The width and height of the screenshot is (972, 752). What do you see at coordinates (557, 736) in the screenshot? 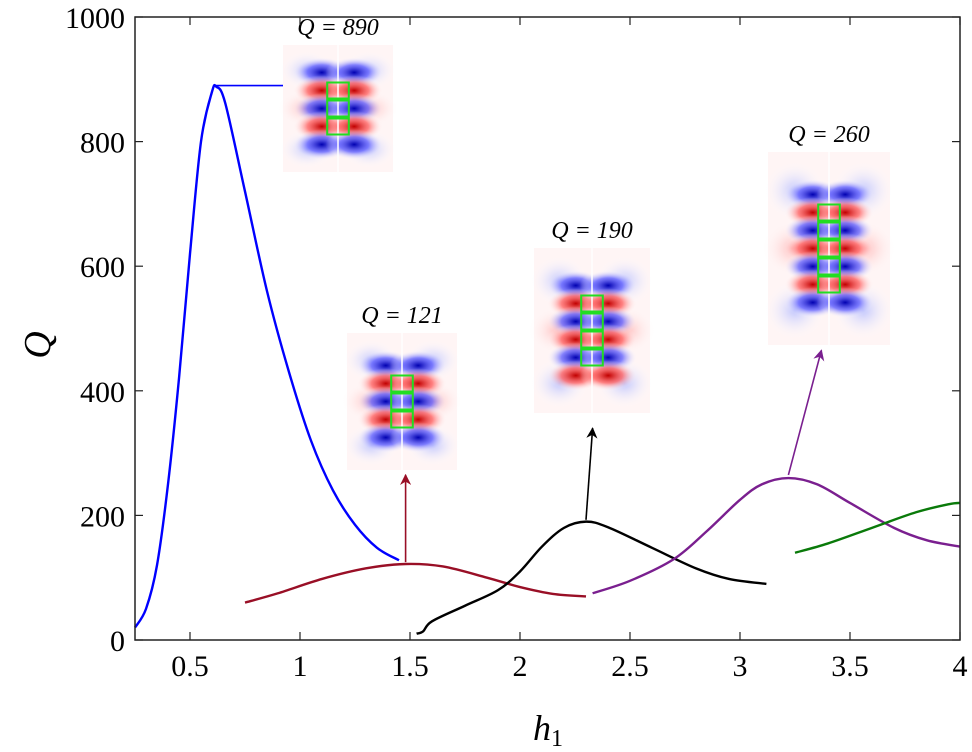
I see `x-axis-label-subscript: 1` at bounding box center [557, 736].